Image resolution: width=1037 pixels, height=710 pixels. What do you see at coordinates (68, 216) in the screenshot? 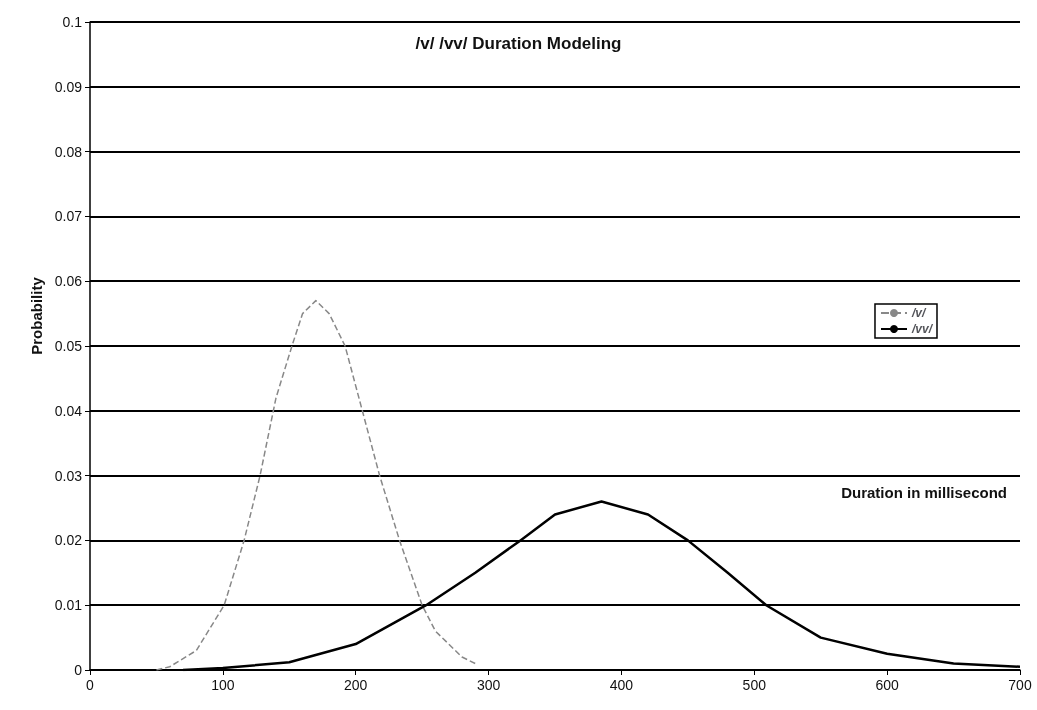
I see `y-tick-label: 0.07` at bounding box center [68, 216].